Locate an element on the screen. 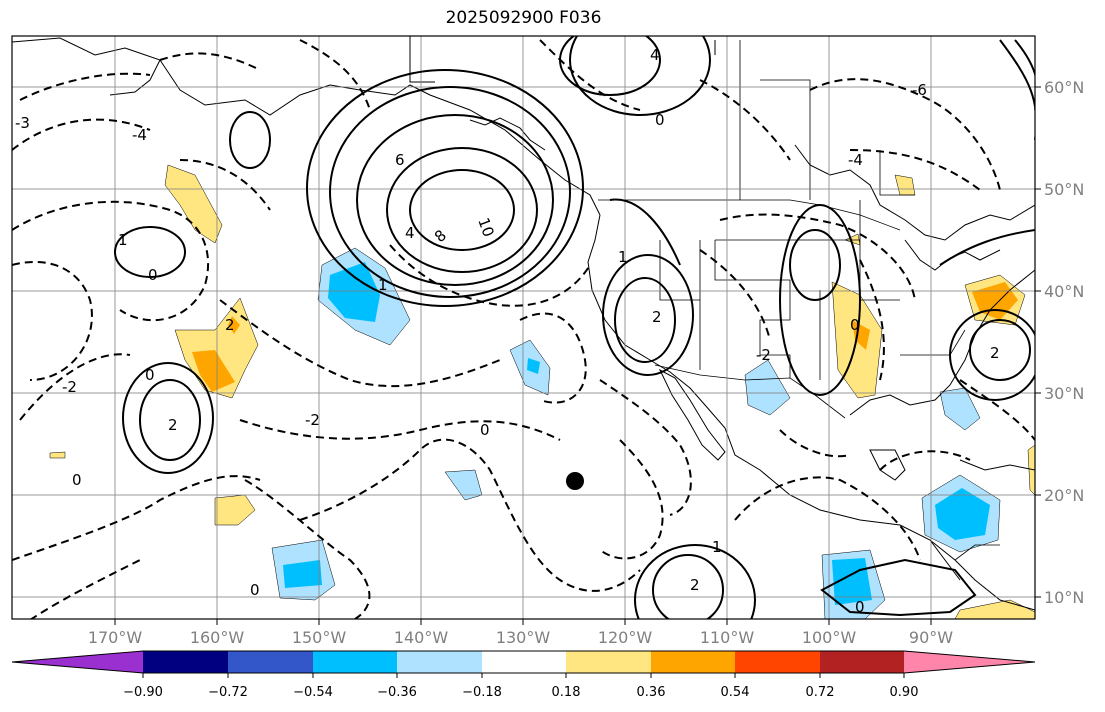 This screenshot has height=712, width=1105. lon-tick-label: 90°W is located at coordinates (931, 637).